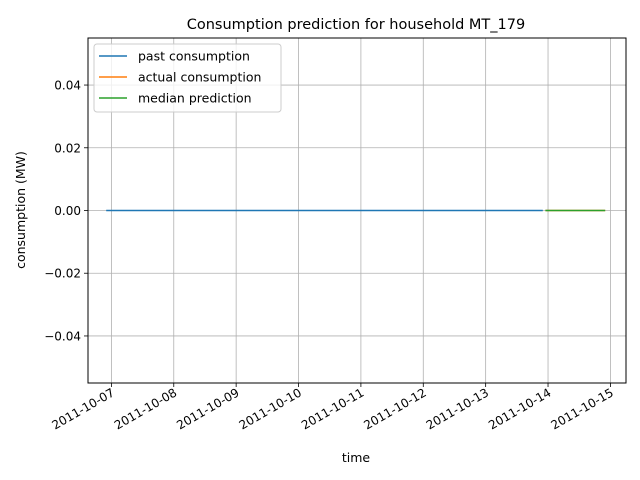  Describe the element at coordinates (270, 408) in the screenshot. I see `x-tick-label: 2011-10-10` at that location.